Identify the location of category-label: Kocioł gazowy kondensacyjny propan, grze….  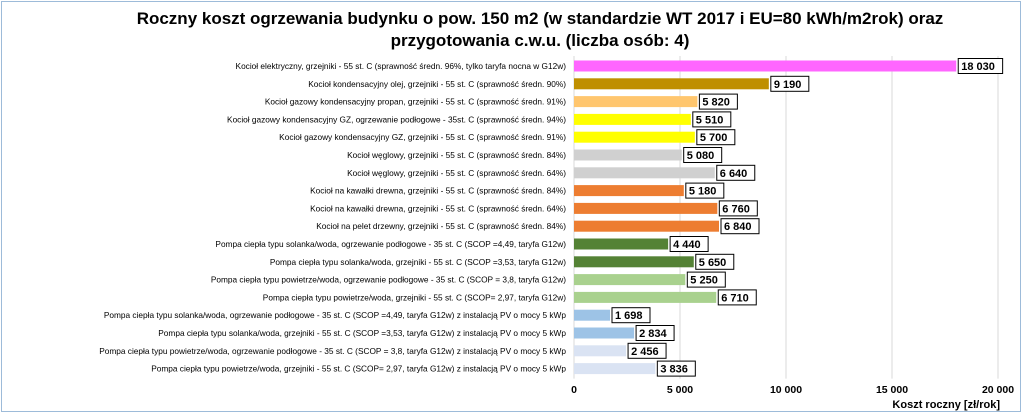
(415, 102).